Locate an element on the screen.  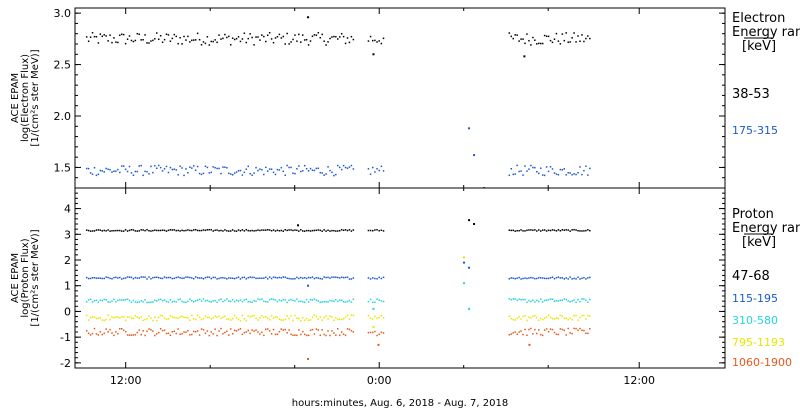
proton-y-axis-label: ACE EPAM is located at coordinates (15, 278).